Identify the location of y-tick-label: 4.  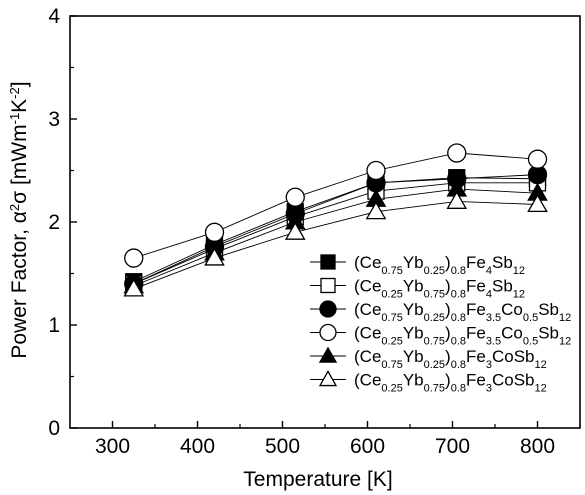
(54, 16).